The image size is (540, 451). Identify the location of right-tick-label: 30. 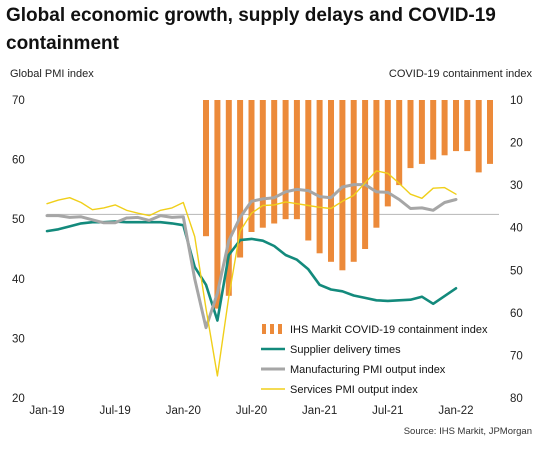
(516, 186).